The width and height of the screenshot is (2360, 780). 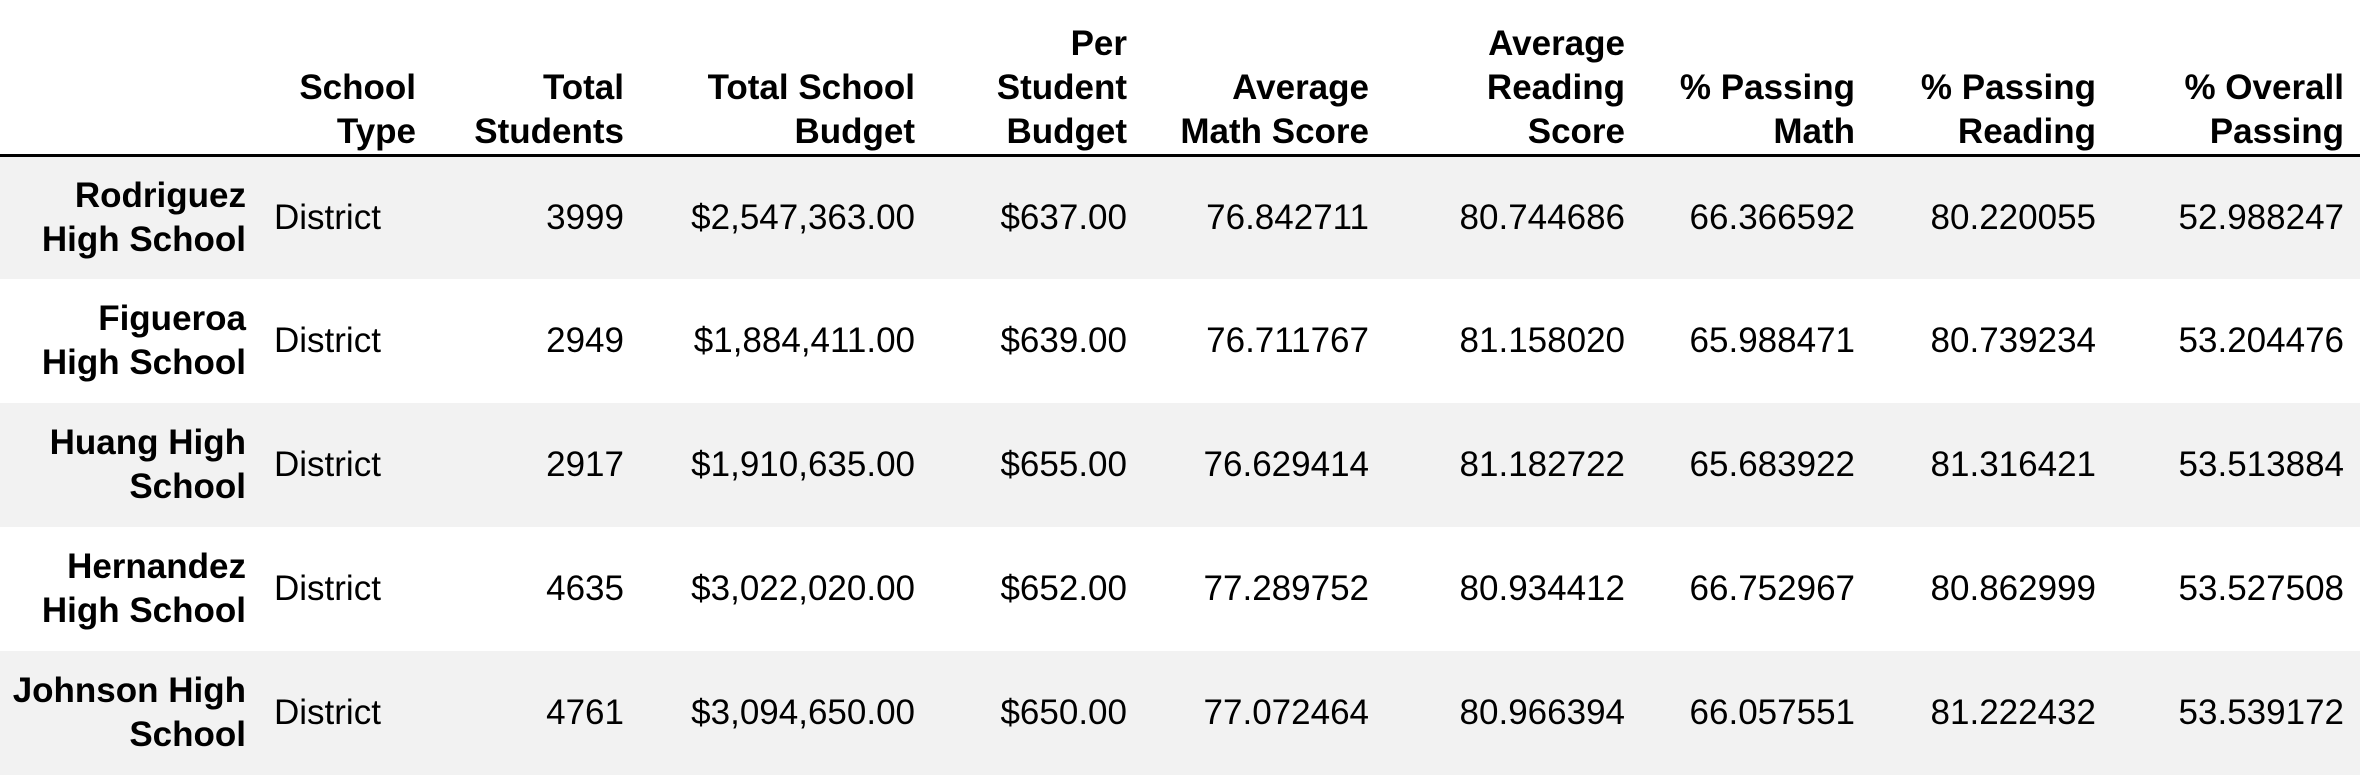 What do you see at coordinates (2013, 340) in the screenshot?
I see `cell-passing-reading: 80.739234` at bounding box center [2013, 340].